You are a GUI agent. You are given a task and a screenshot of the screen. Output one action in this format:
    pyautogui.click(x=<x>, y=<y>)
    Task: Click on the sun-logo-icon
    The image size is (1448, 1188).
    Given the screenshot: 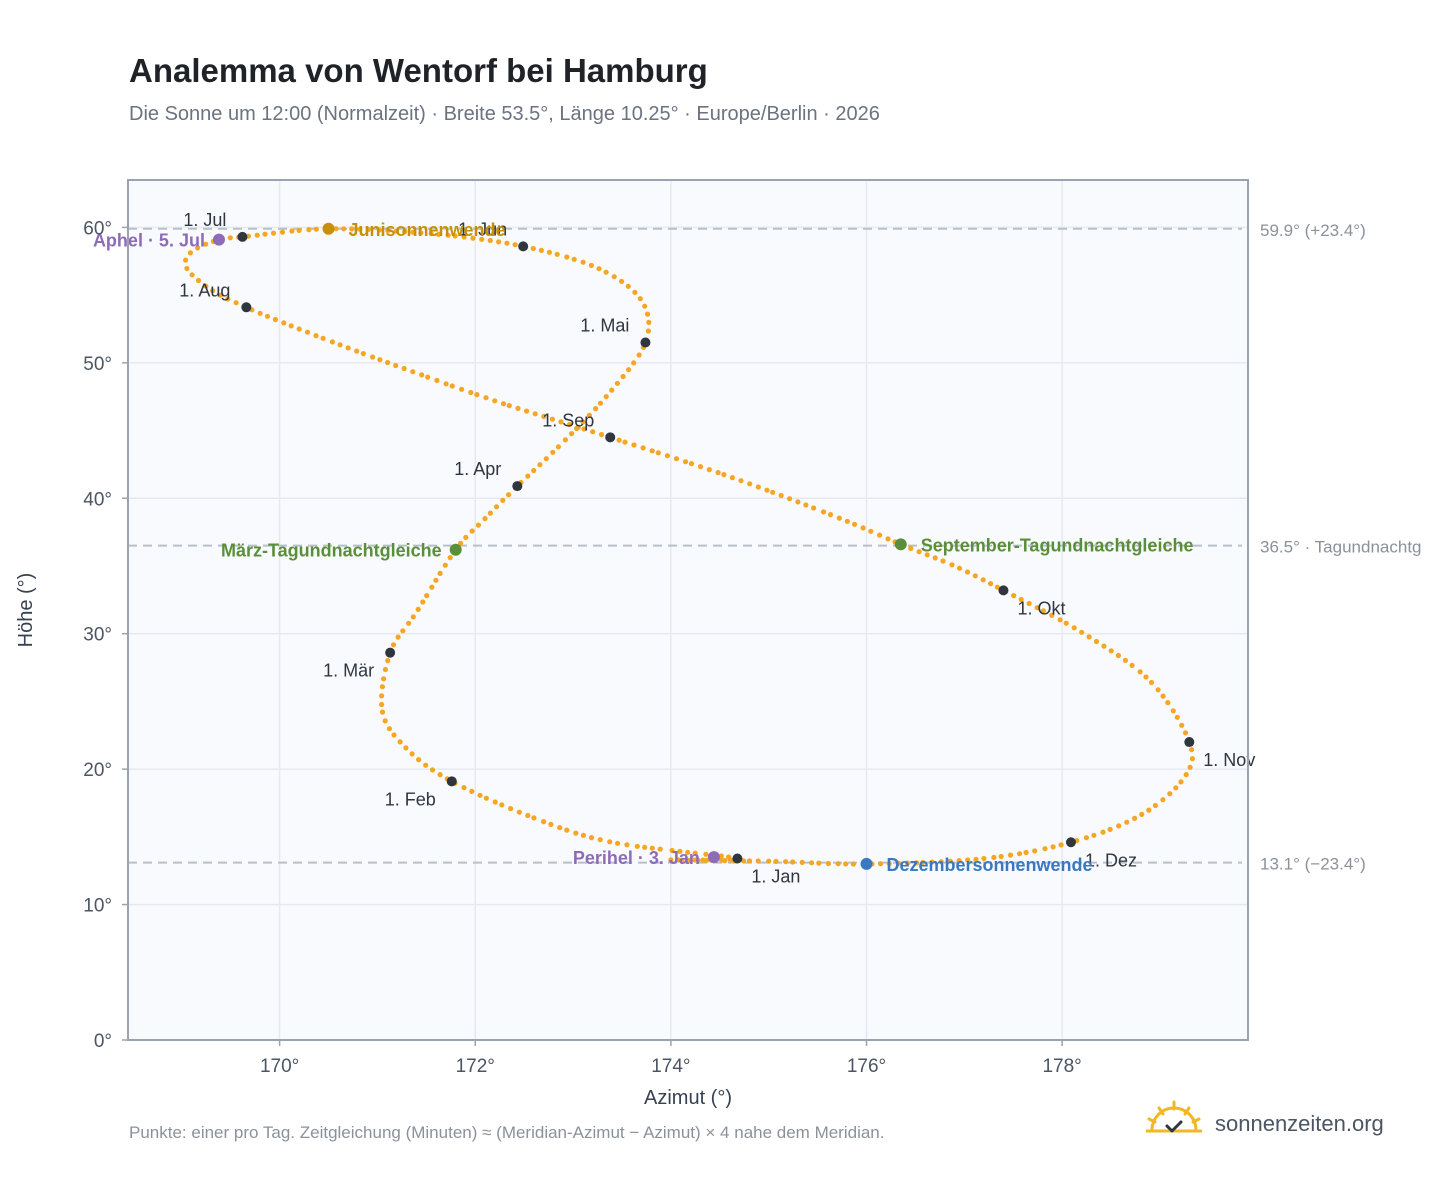 What is the action you would take?
    pyautogui.click(x=1174, y=1116)
    